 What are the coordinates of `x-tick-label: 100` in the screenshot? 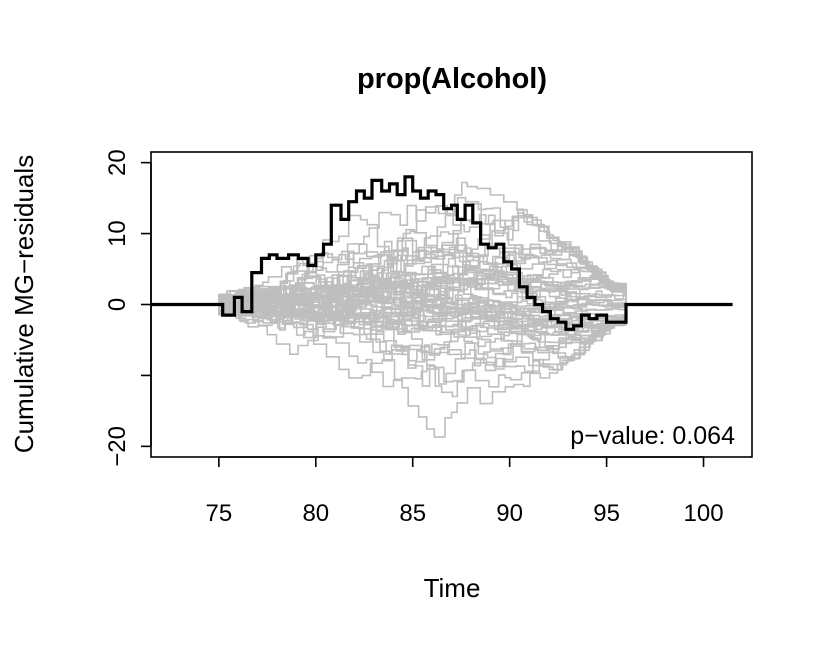 It's located at (704, 513).